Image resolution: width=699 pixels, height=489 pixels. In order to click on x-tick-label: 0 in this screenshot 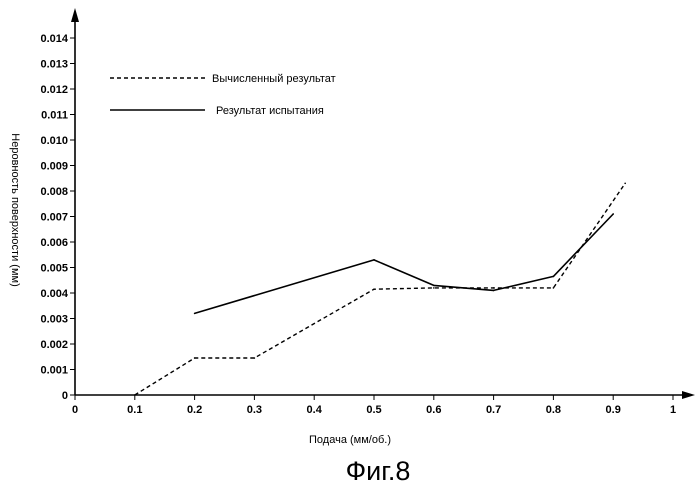, I will do `click(75, 410)`.